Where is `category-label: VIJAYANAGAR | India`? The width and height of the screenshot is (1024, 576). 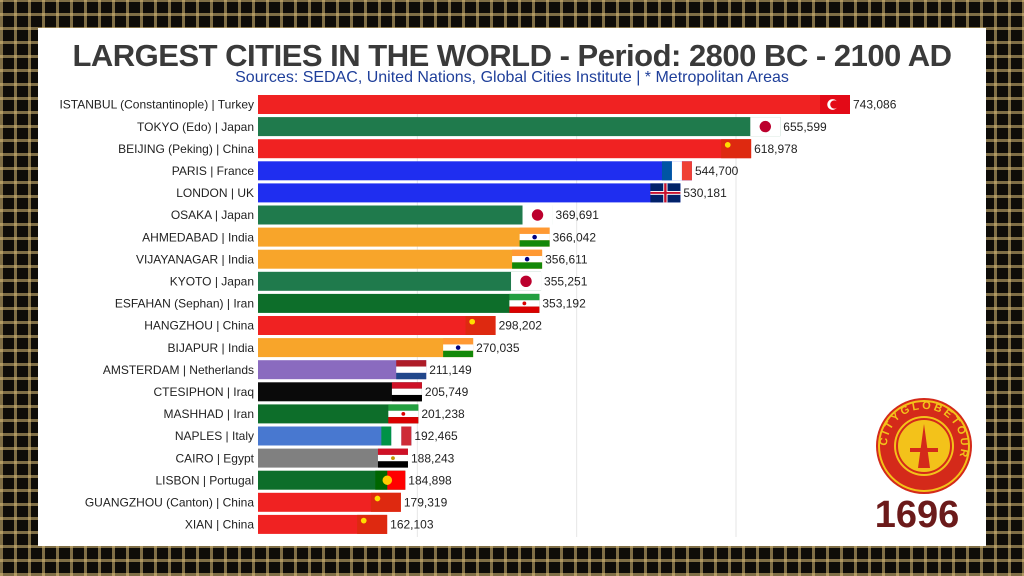
category-label: VIJAYANAGAR | India is located at coordinates (195, 259).